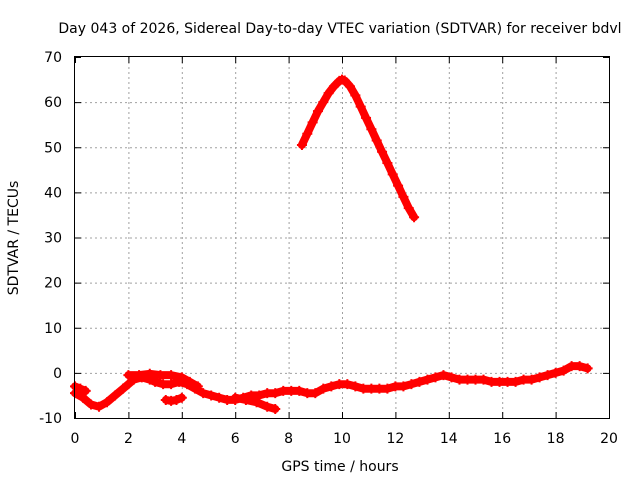  I want to click on x-tick-label: 4, so click(181, 439).